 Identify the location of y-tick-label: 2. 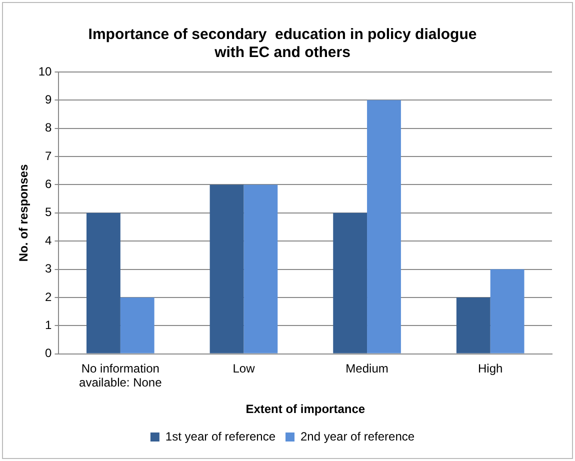
(48, 297).